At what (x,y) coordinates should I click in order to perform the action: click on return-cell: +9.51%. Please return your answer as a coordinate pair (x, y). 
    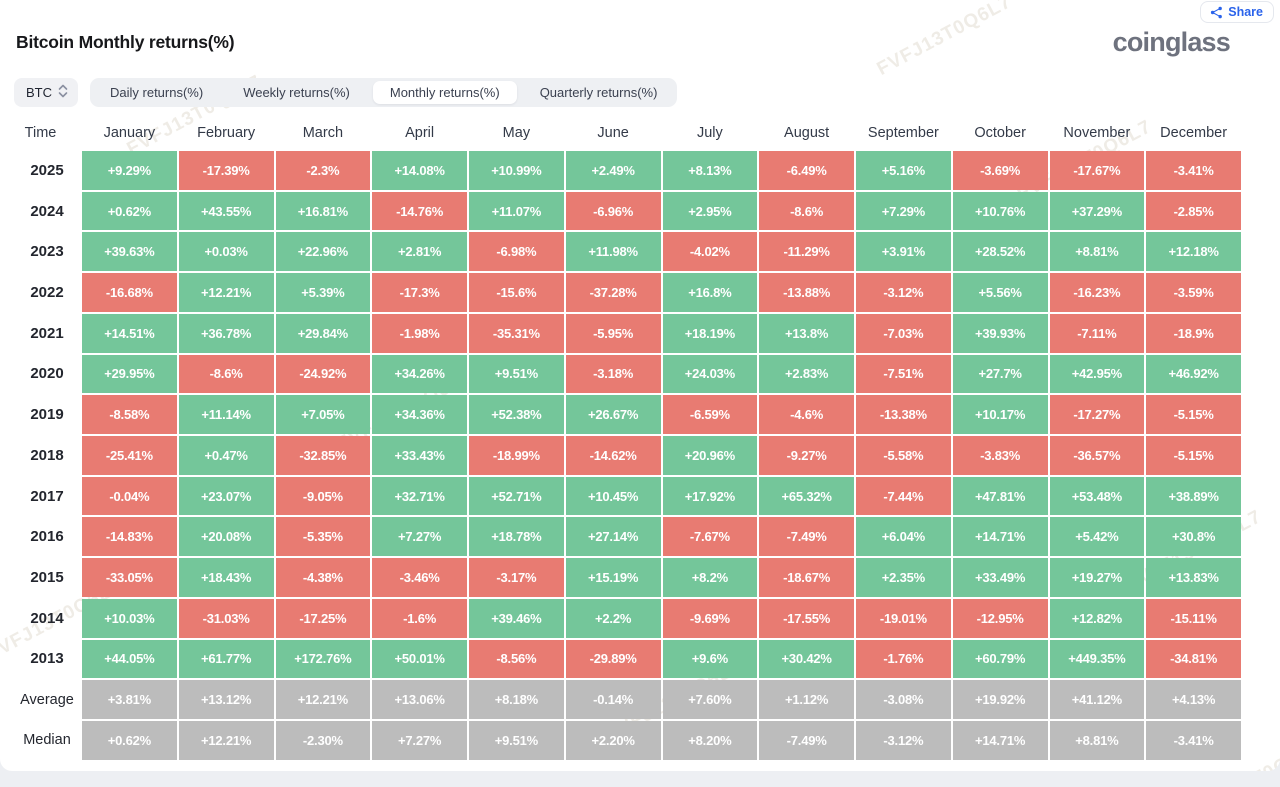
    Looking at the image, I should click on (516, 374).